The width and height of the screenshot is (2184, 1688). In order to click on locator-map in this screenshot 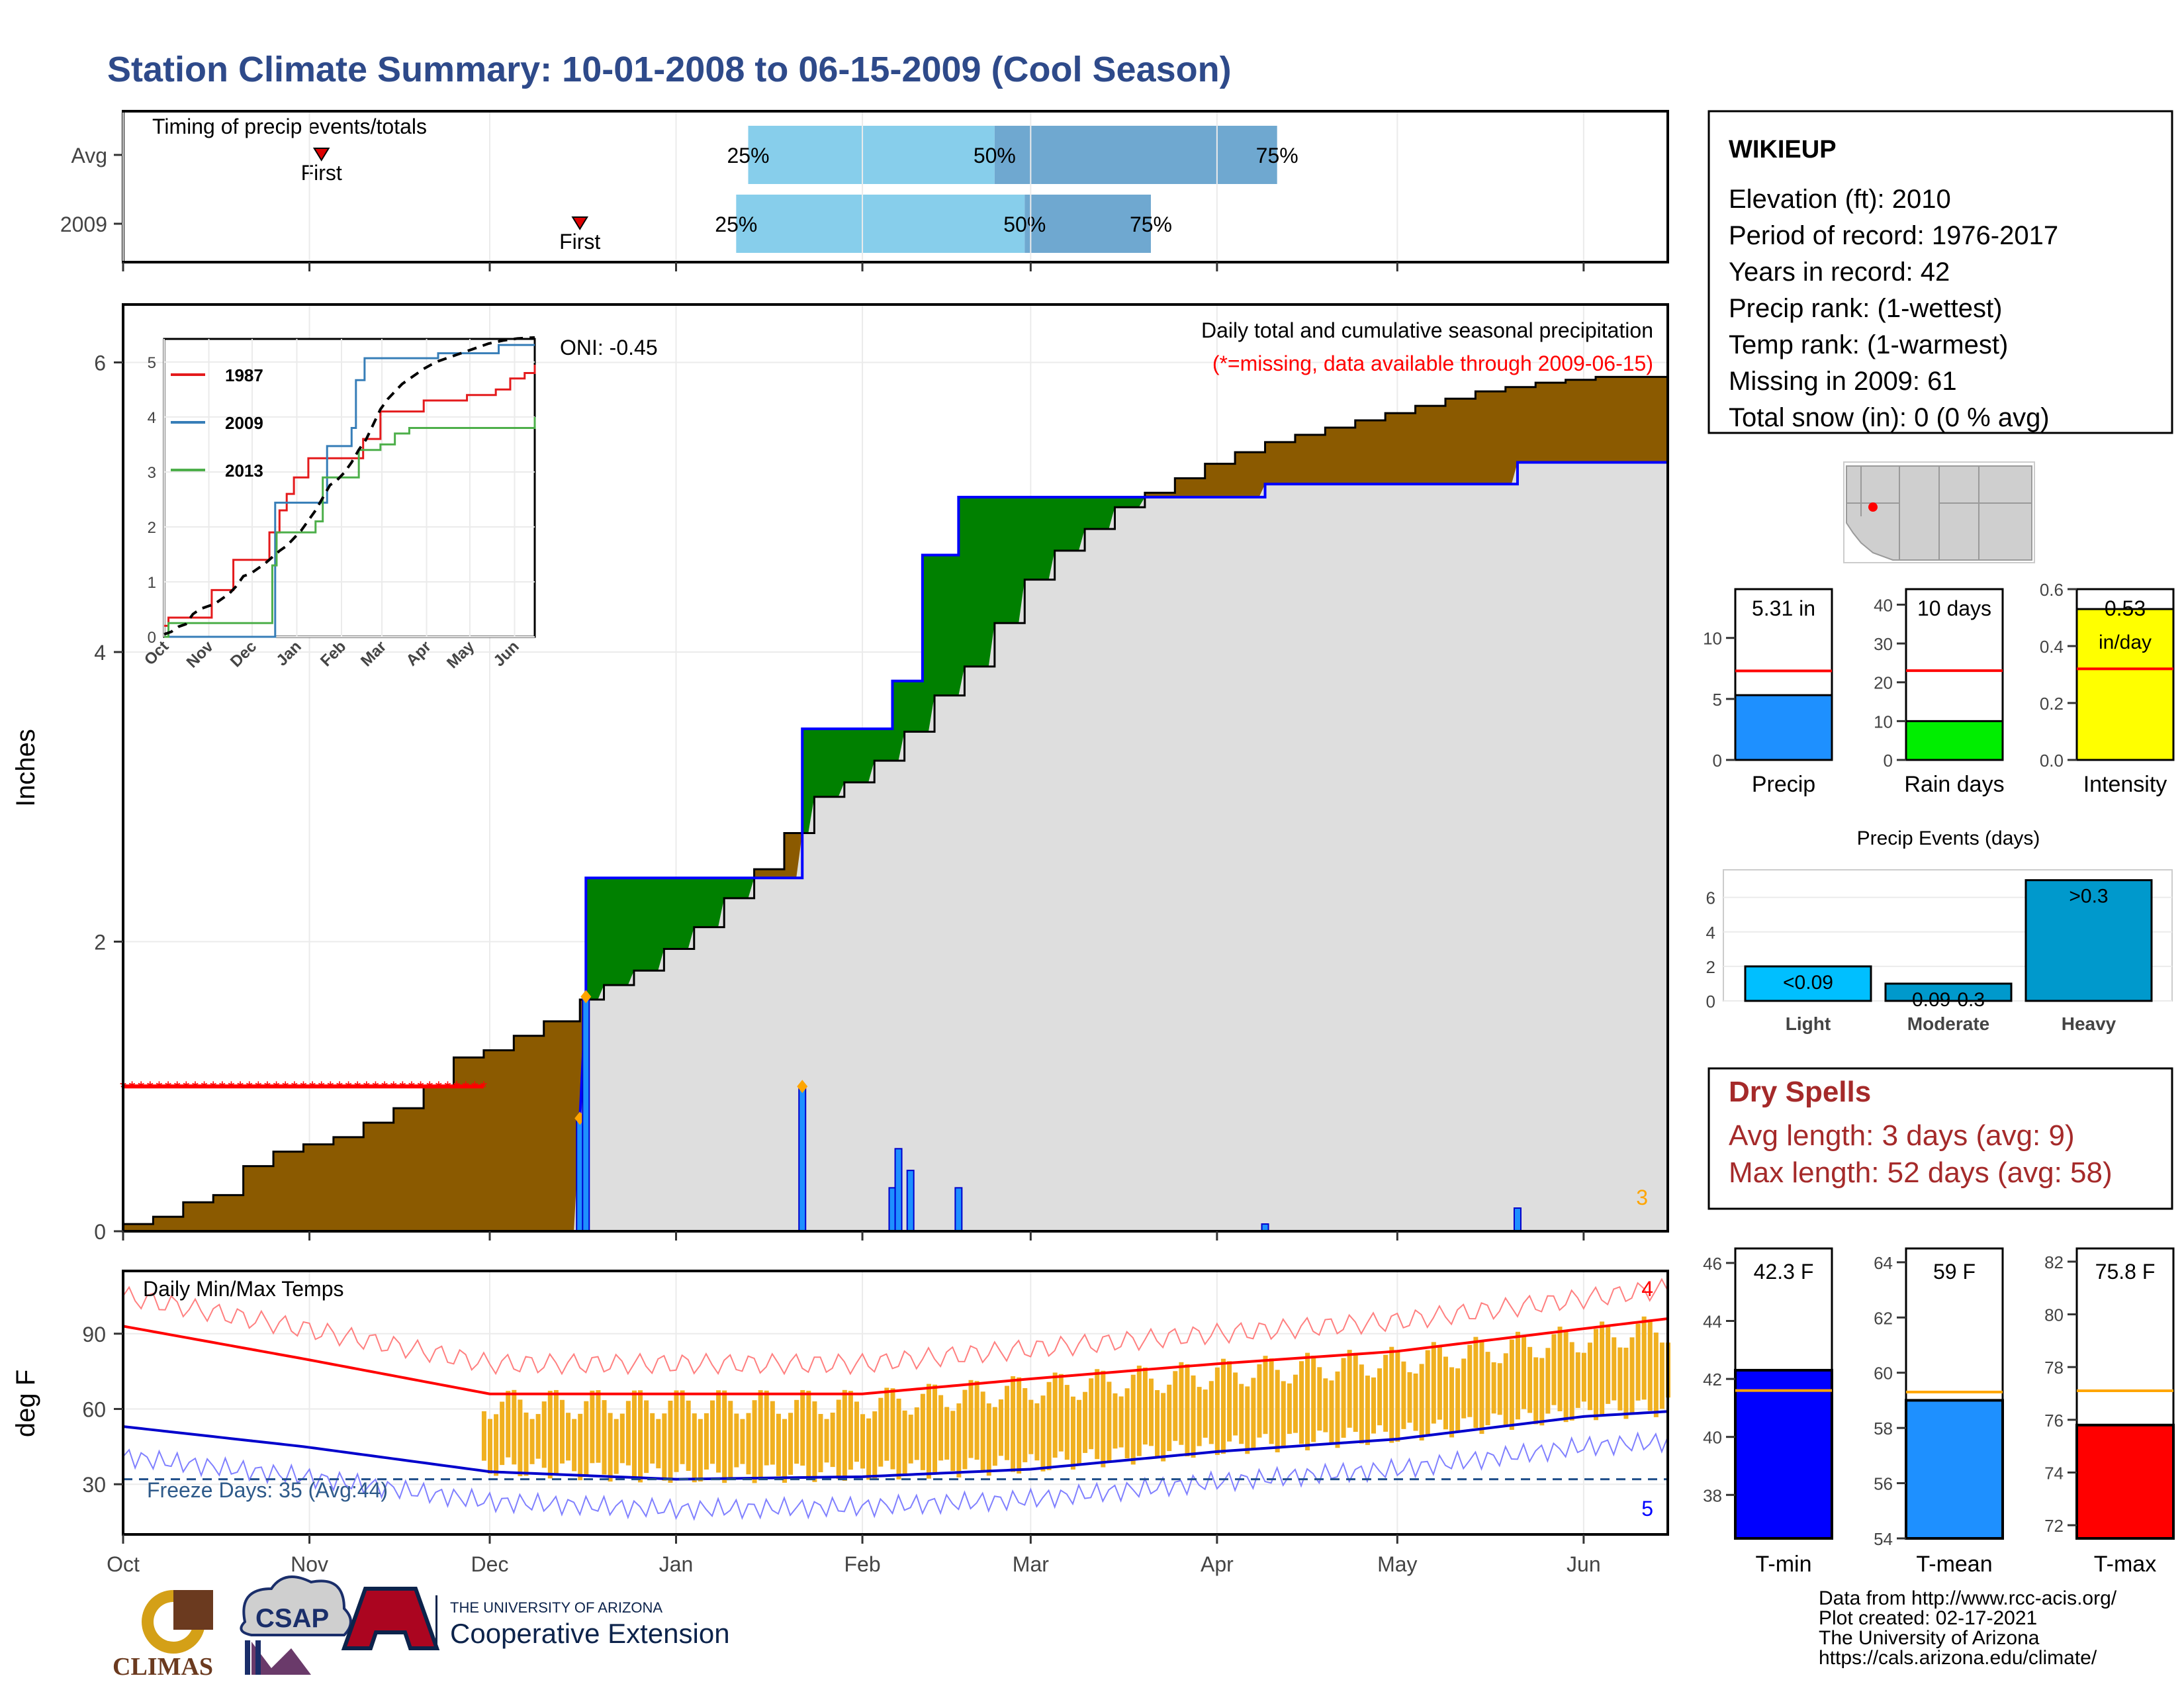, I will do `click(1939, 512)`.